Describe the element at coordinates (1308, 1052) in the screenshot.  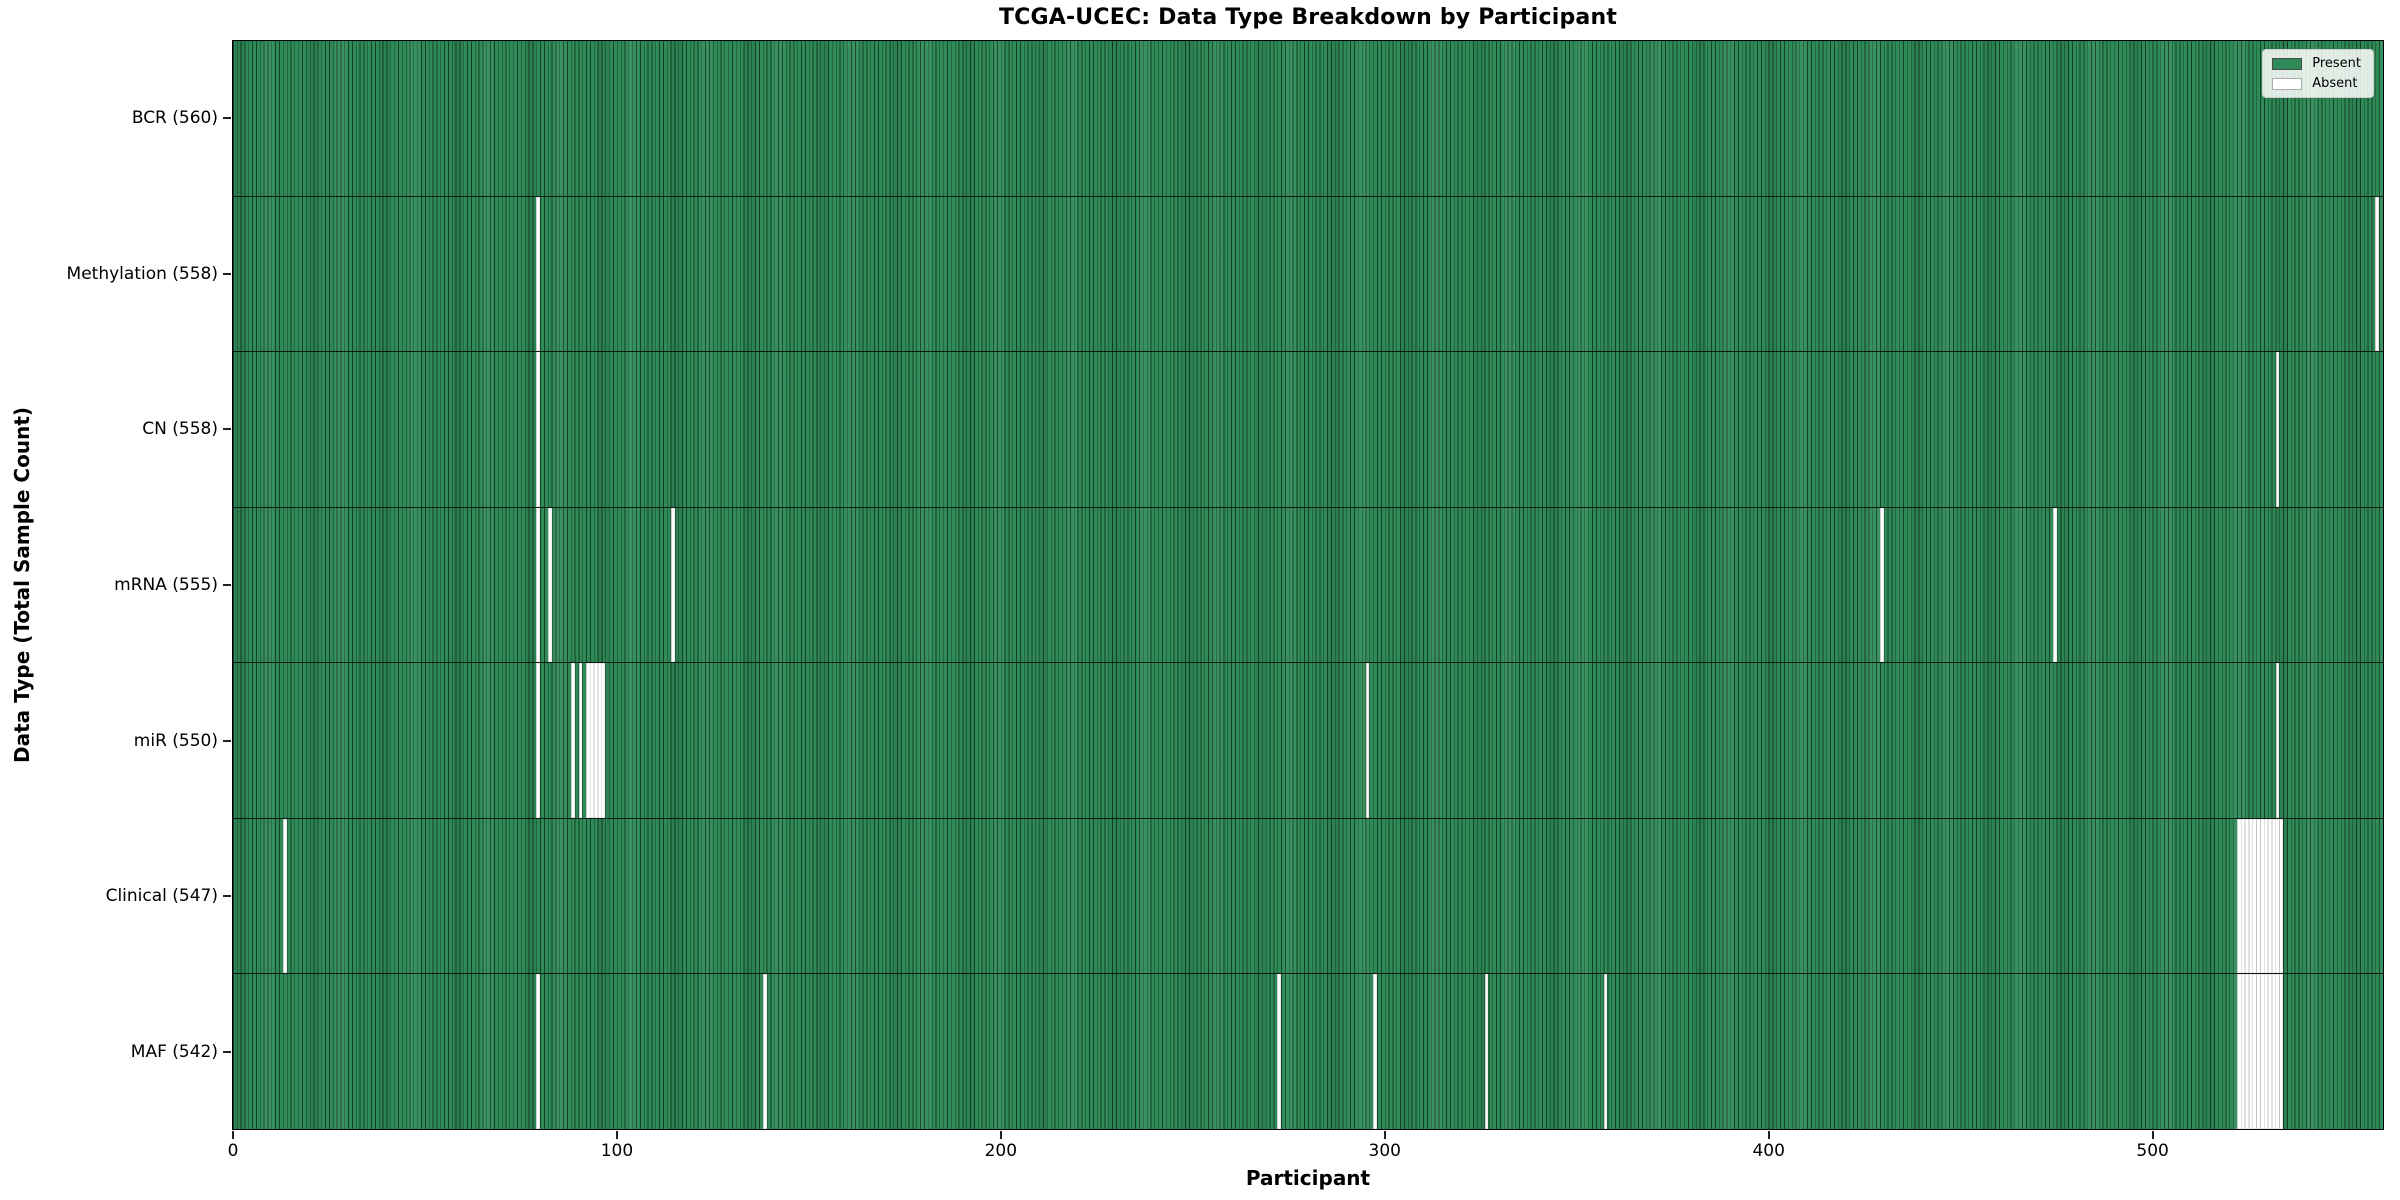
I see `series-row-maf` at that location.